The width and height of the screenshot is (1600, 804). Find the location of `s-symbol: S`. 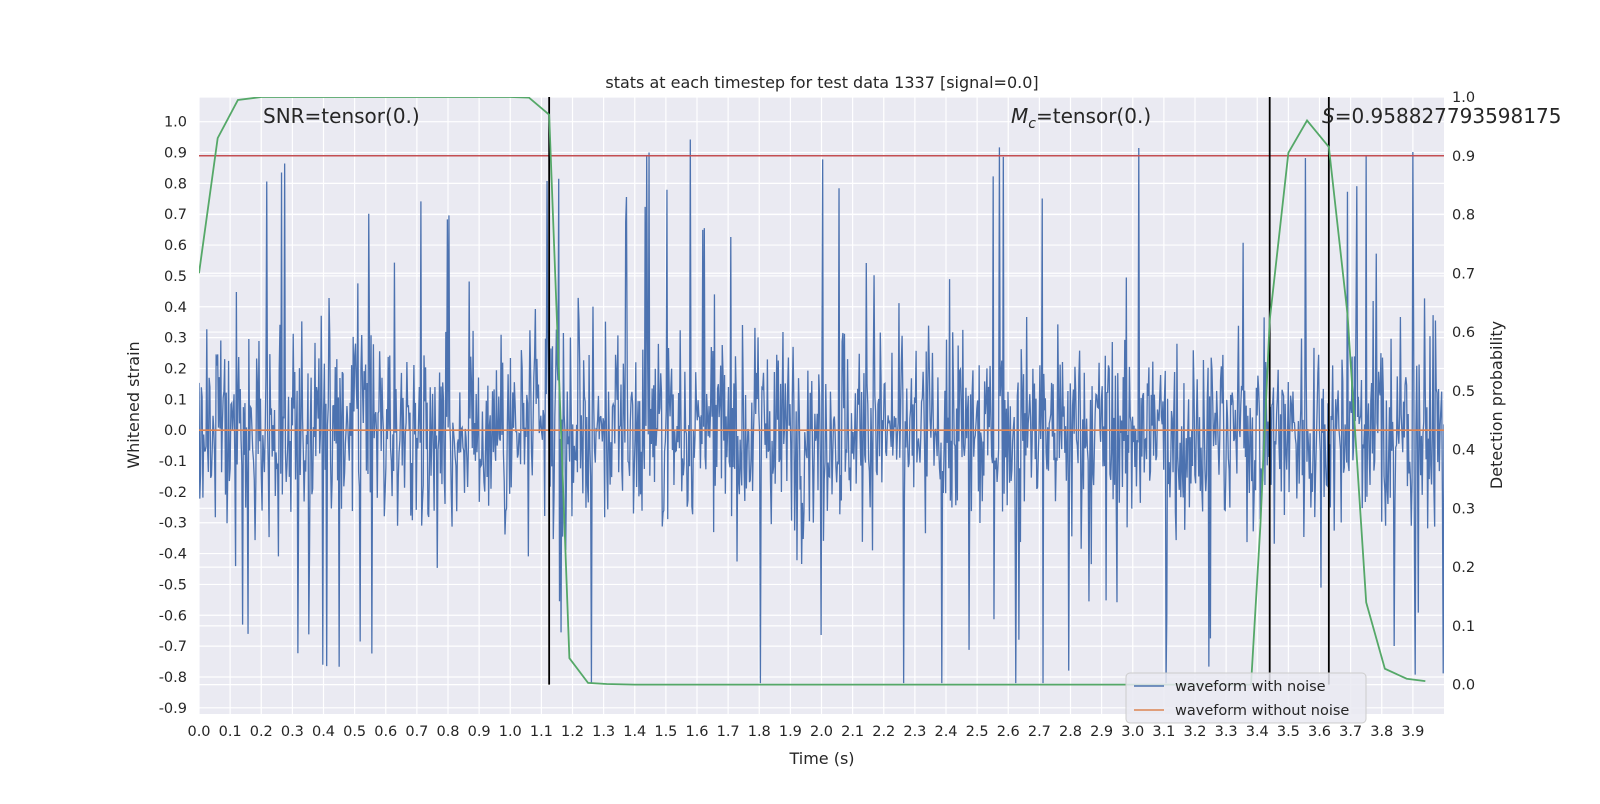

s-symbol: S is located at coordinates (1328, 116).